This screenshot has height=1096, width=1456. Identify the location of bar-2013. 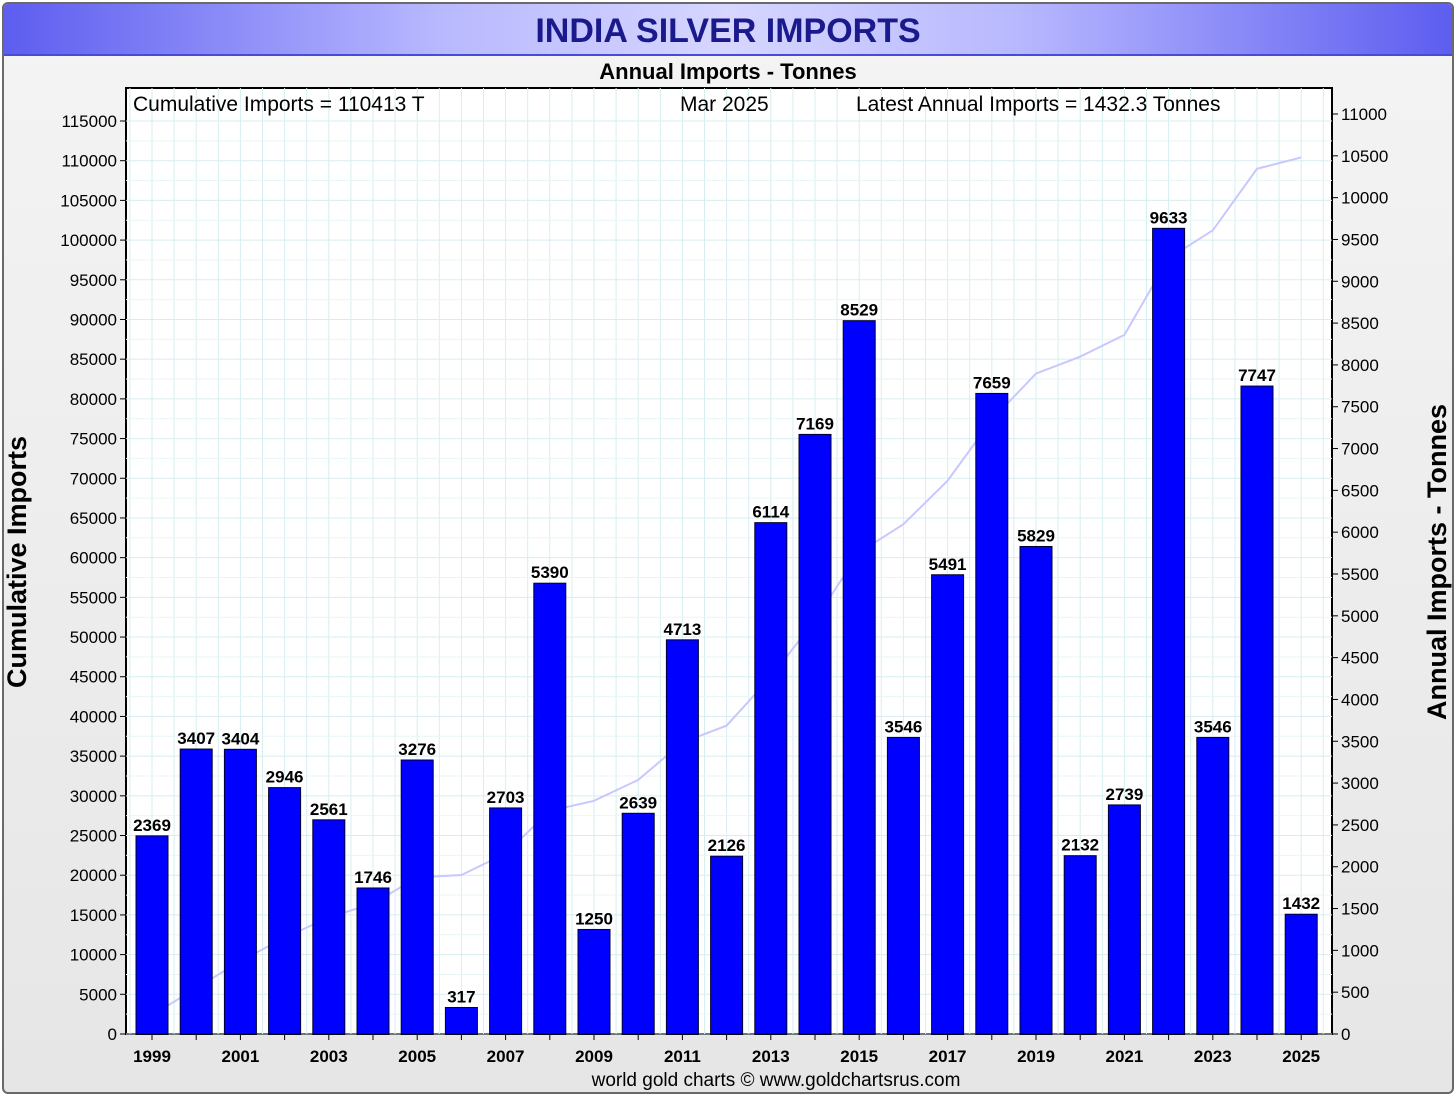
(771, 778).